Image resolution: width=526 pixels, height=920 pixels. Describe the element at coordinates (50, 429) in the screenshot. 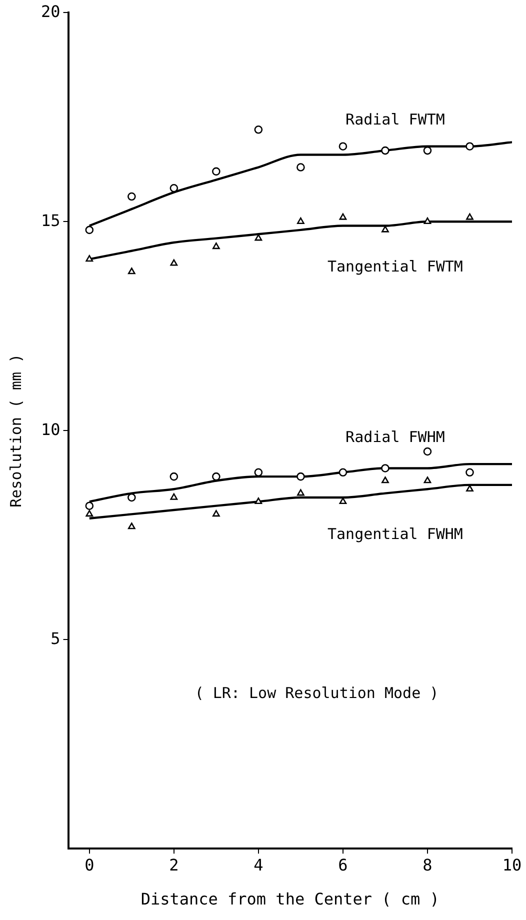

I see `y-tick-label: 10` at that location.